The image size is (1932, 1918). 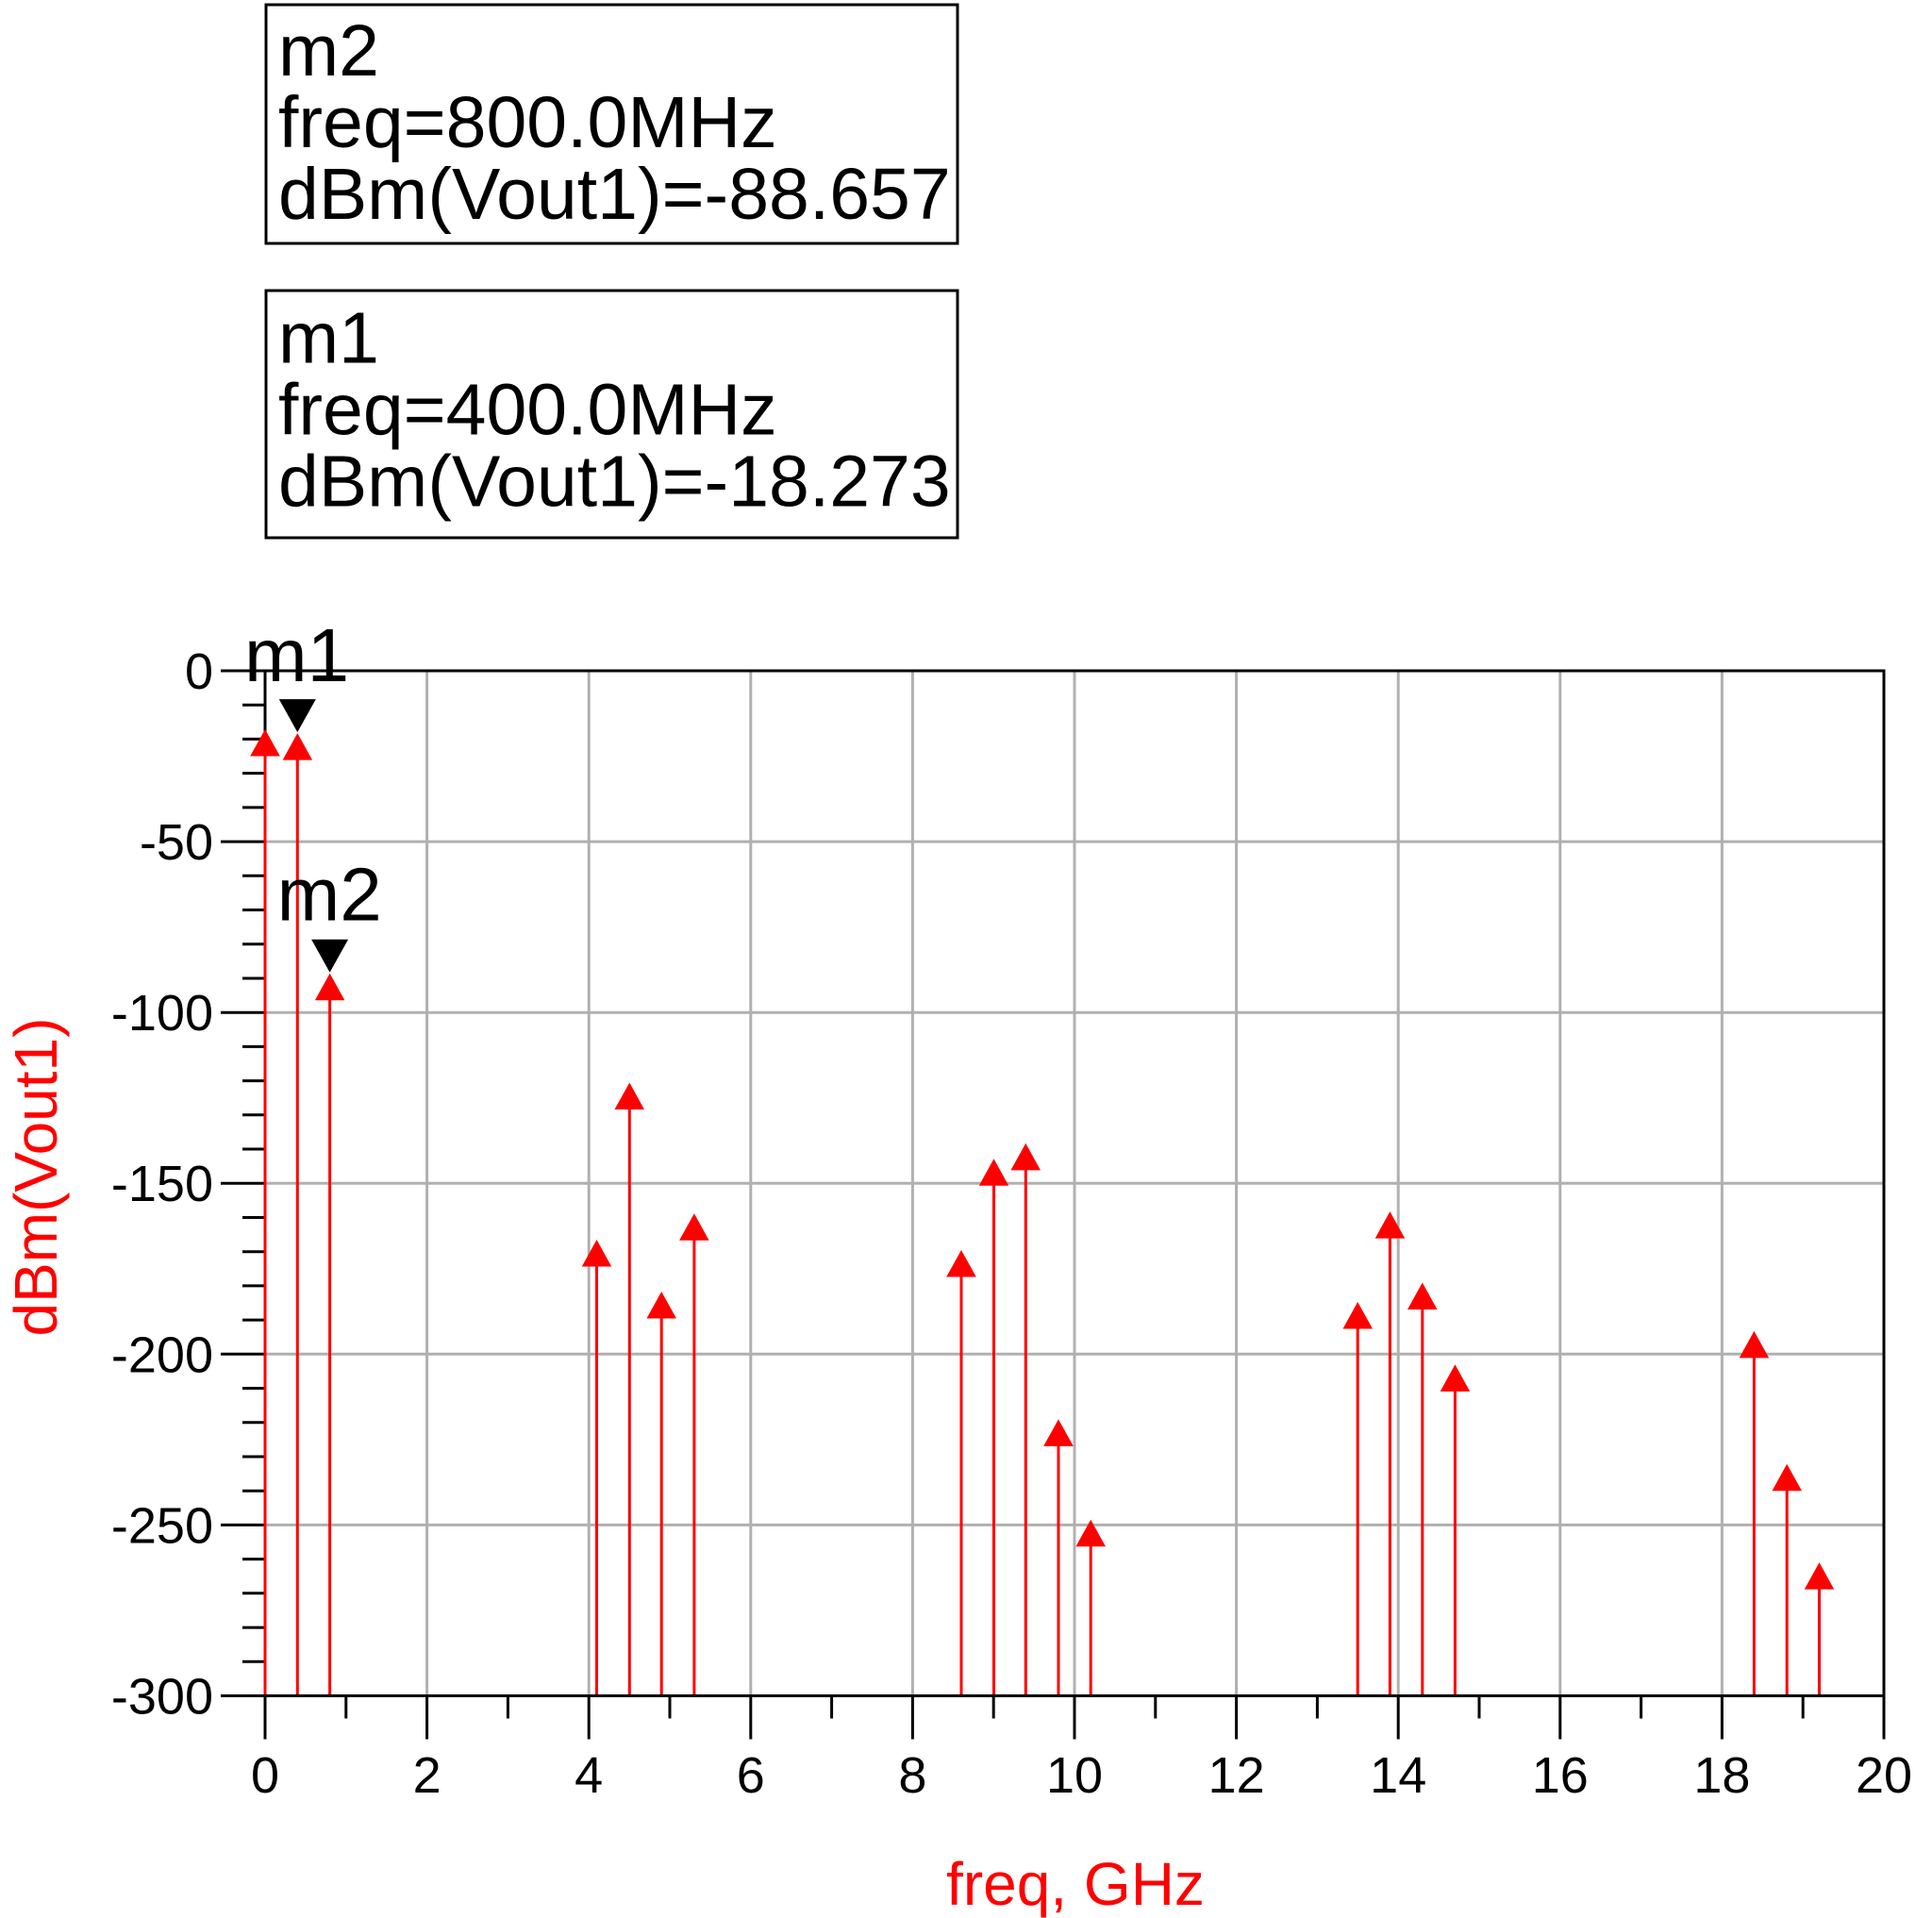 What do you see at coordinates (162, 1697) in the screenshot?
I see `svg-text: -300` at bounding box center [162, 1697].